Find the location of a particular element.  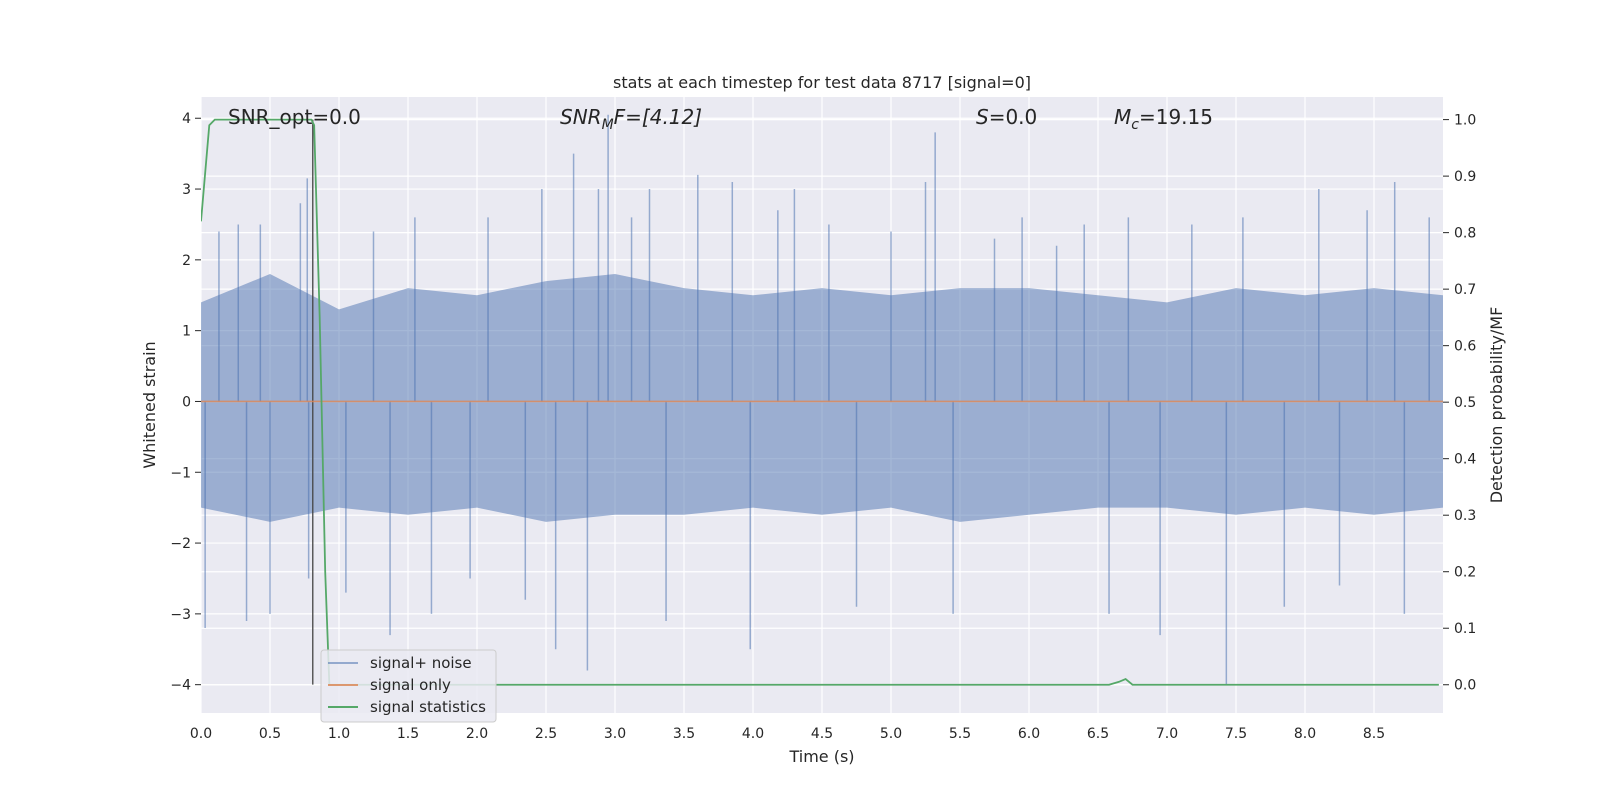

x-tick-label: 5.5 is located at coordinates (960, 734).